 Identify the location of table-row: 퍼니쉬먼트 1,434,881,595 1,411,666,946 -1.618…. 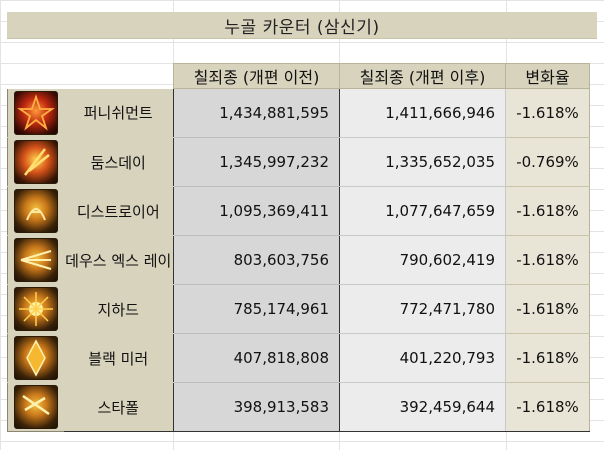
(298, 113).